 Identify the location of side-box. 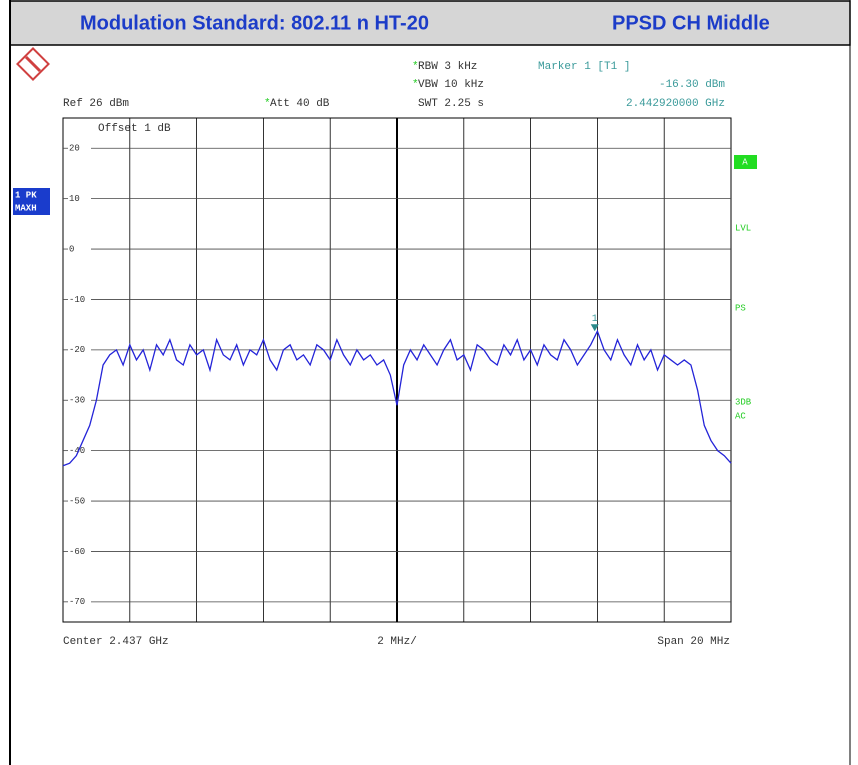
(745, 162).